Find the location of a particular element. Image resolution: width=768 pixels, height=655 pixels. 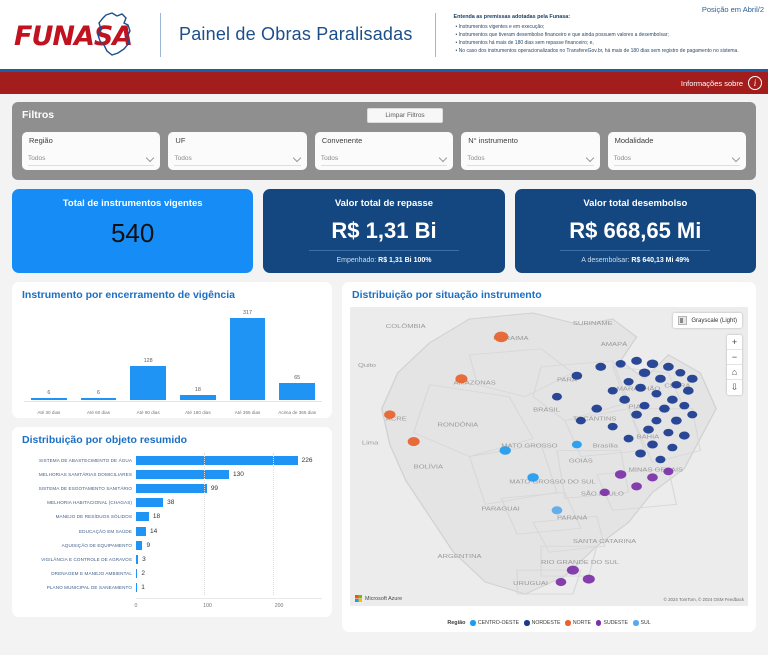

hbar-row: AQUISIÇÃO DE EQUIPAMENTO 9 is located at coordinates (171, 545).